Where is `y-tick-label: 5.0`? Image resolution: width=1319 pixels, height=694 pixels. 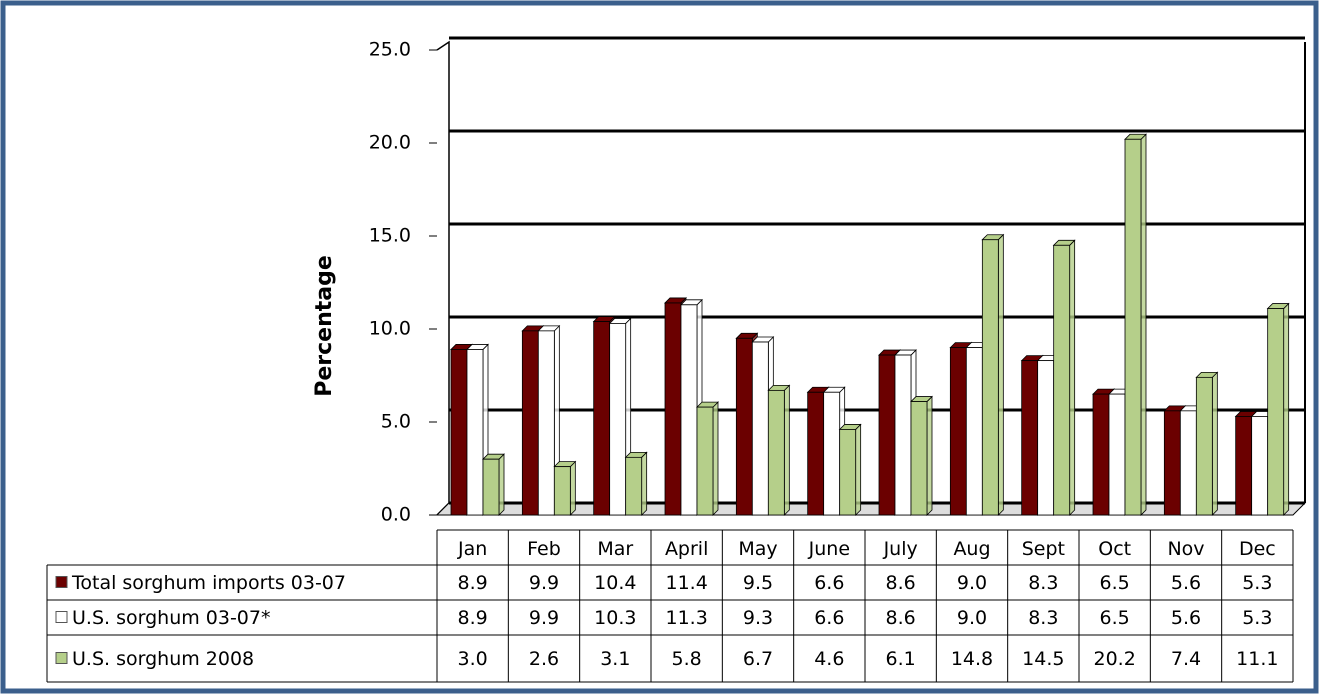
y-tick-label: 5.0 is located at coordinates (396, 422).